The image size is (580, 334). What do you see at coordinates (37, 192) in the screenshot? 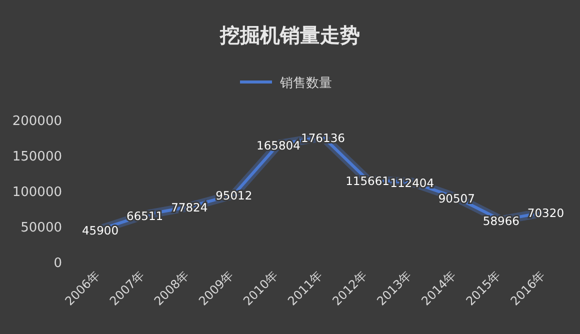
I see `y-tick-label: 100000` at bounding box center [37, 192].